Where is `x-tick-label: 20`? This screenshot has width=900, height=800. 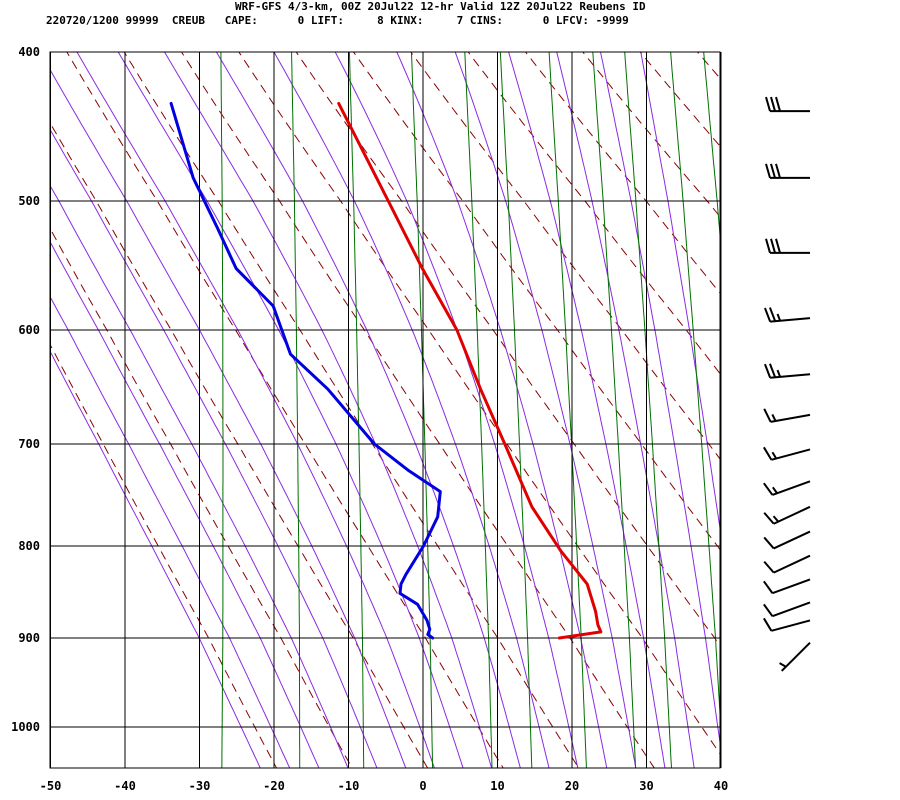
x-tick-label: 20 is located at coordinates (572, 786).